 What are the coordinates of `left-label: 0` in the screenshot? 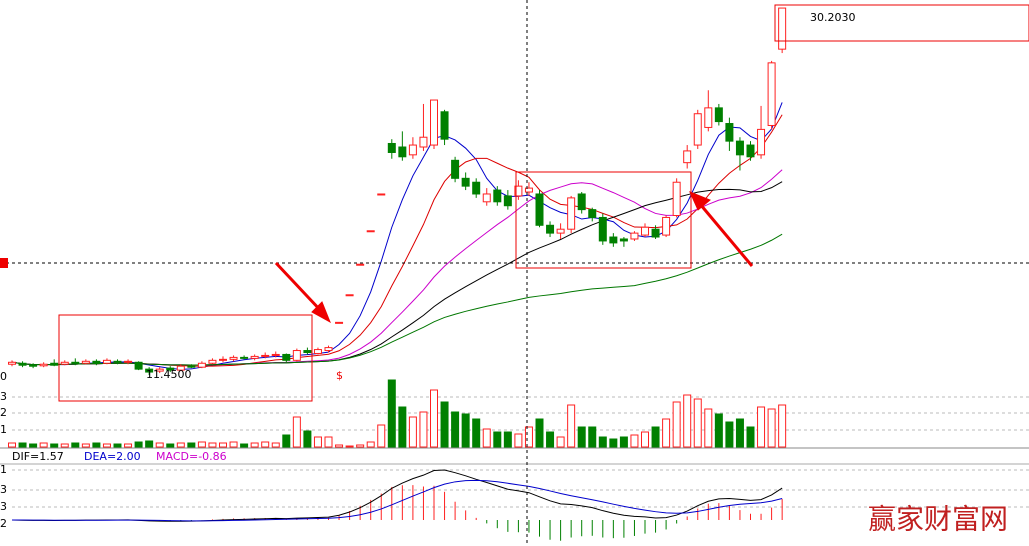 It's located at (3, 376).